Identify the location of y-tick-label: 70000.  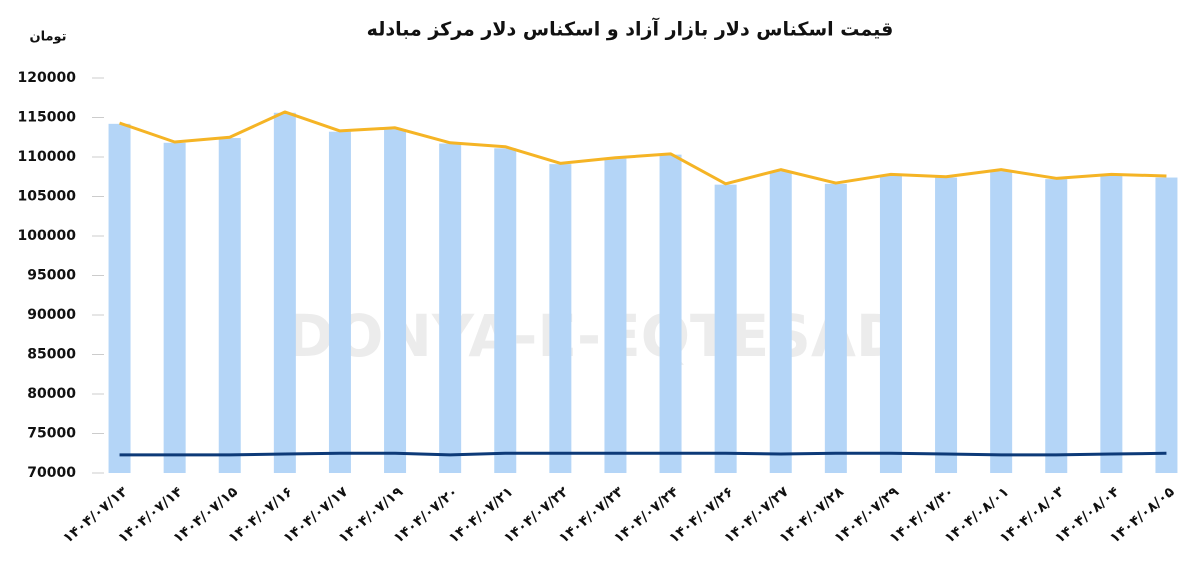
(51, 473).